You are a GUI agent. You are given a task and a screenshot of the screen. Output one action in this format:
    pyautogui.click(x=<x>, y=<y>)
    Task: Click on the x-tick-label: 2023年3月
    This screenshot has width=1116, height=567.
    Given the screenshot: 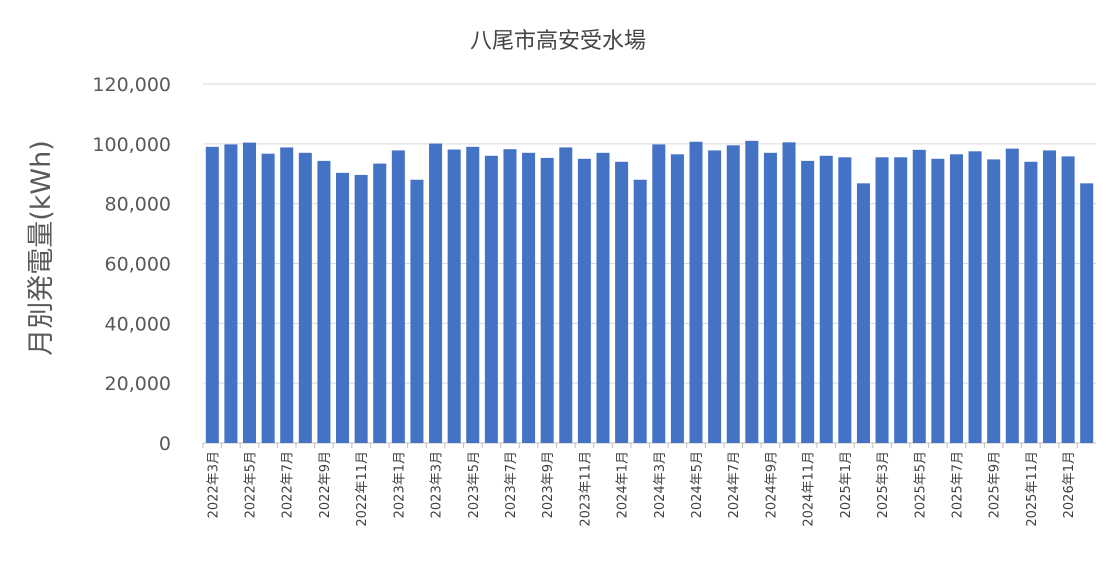 What is the action you would take?
    pyautogui.click(x=437, y=484)
    